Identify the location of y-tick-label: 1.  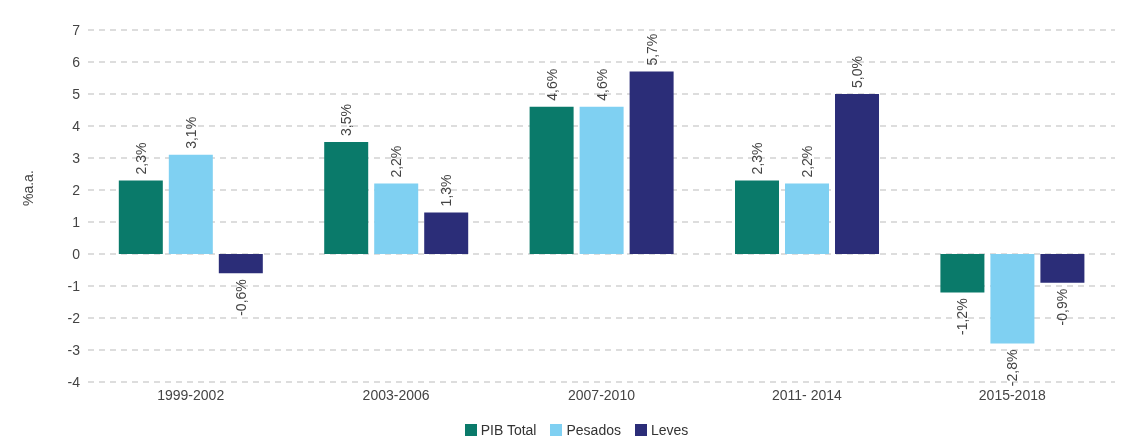
(76, 221).